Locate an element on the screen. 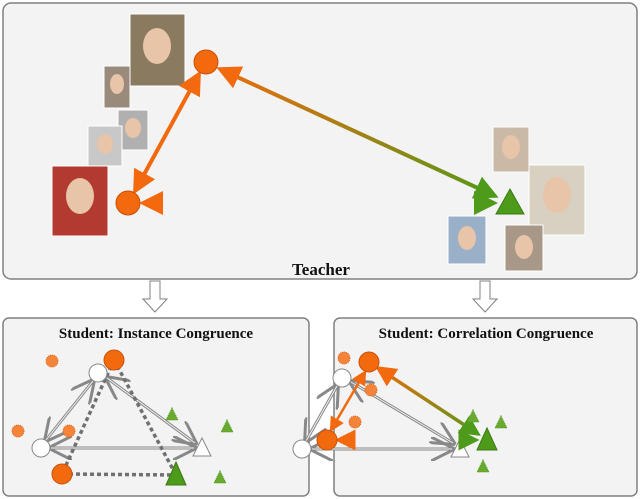 Image resolution: width=640 pixels, height=499 pixels. dashed-edges is located at coordinates (119, 418).